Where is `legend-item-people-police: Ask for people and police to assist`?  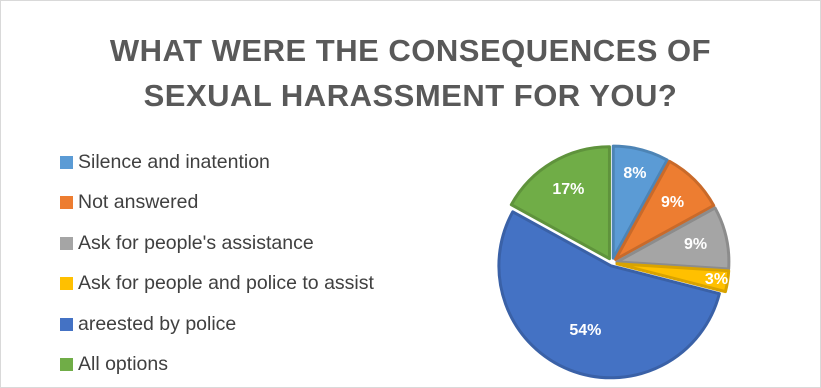 legend-item-people-police: Ask for people and police to assist is located at coordinates (217, 284).